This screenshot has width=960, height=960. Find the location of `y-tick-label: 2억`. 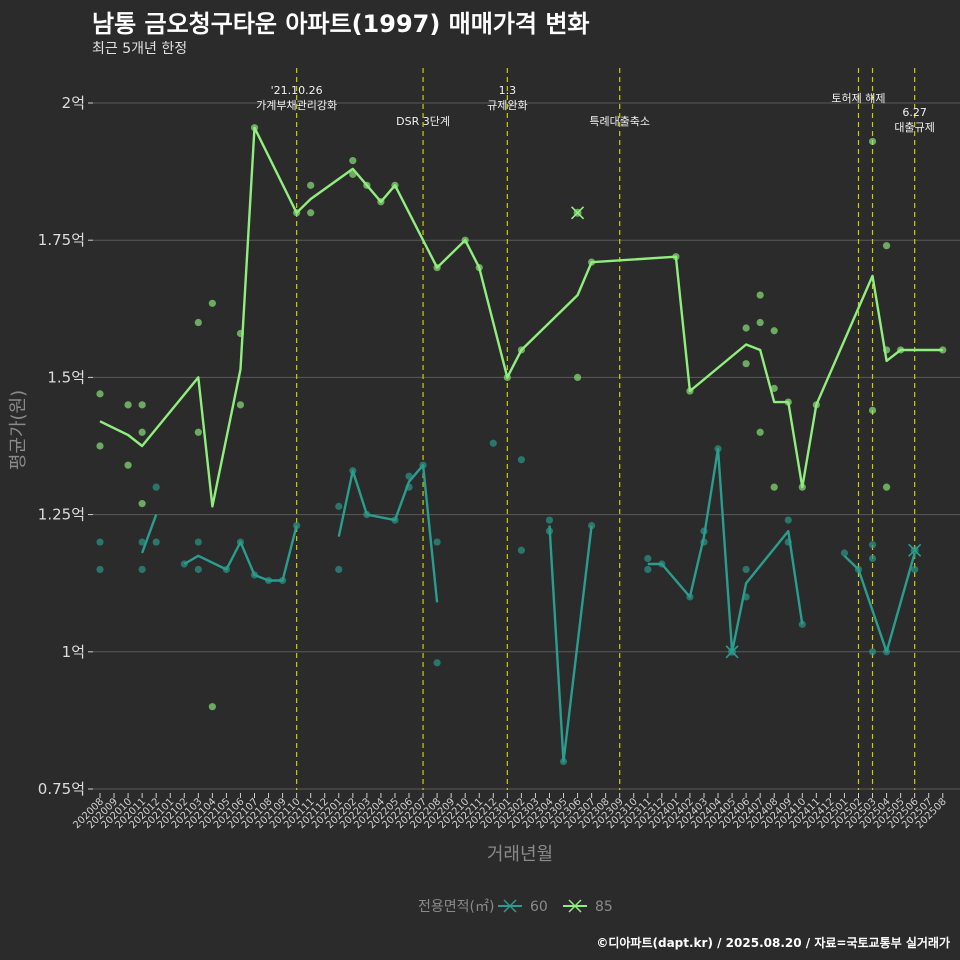

y-tick-label: 2억 is located at coordinates (73, 103).